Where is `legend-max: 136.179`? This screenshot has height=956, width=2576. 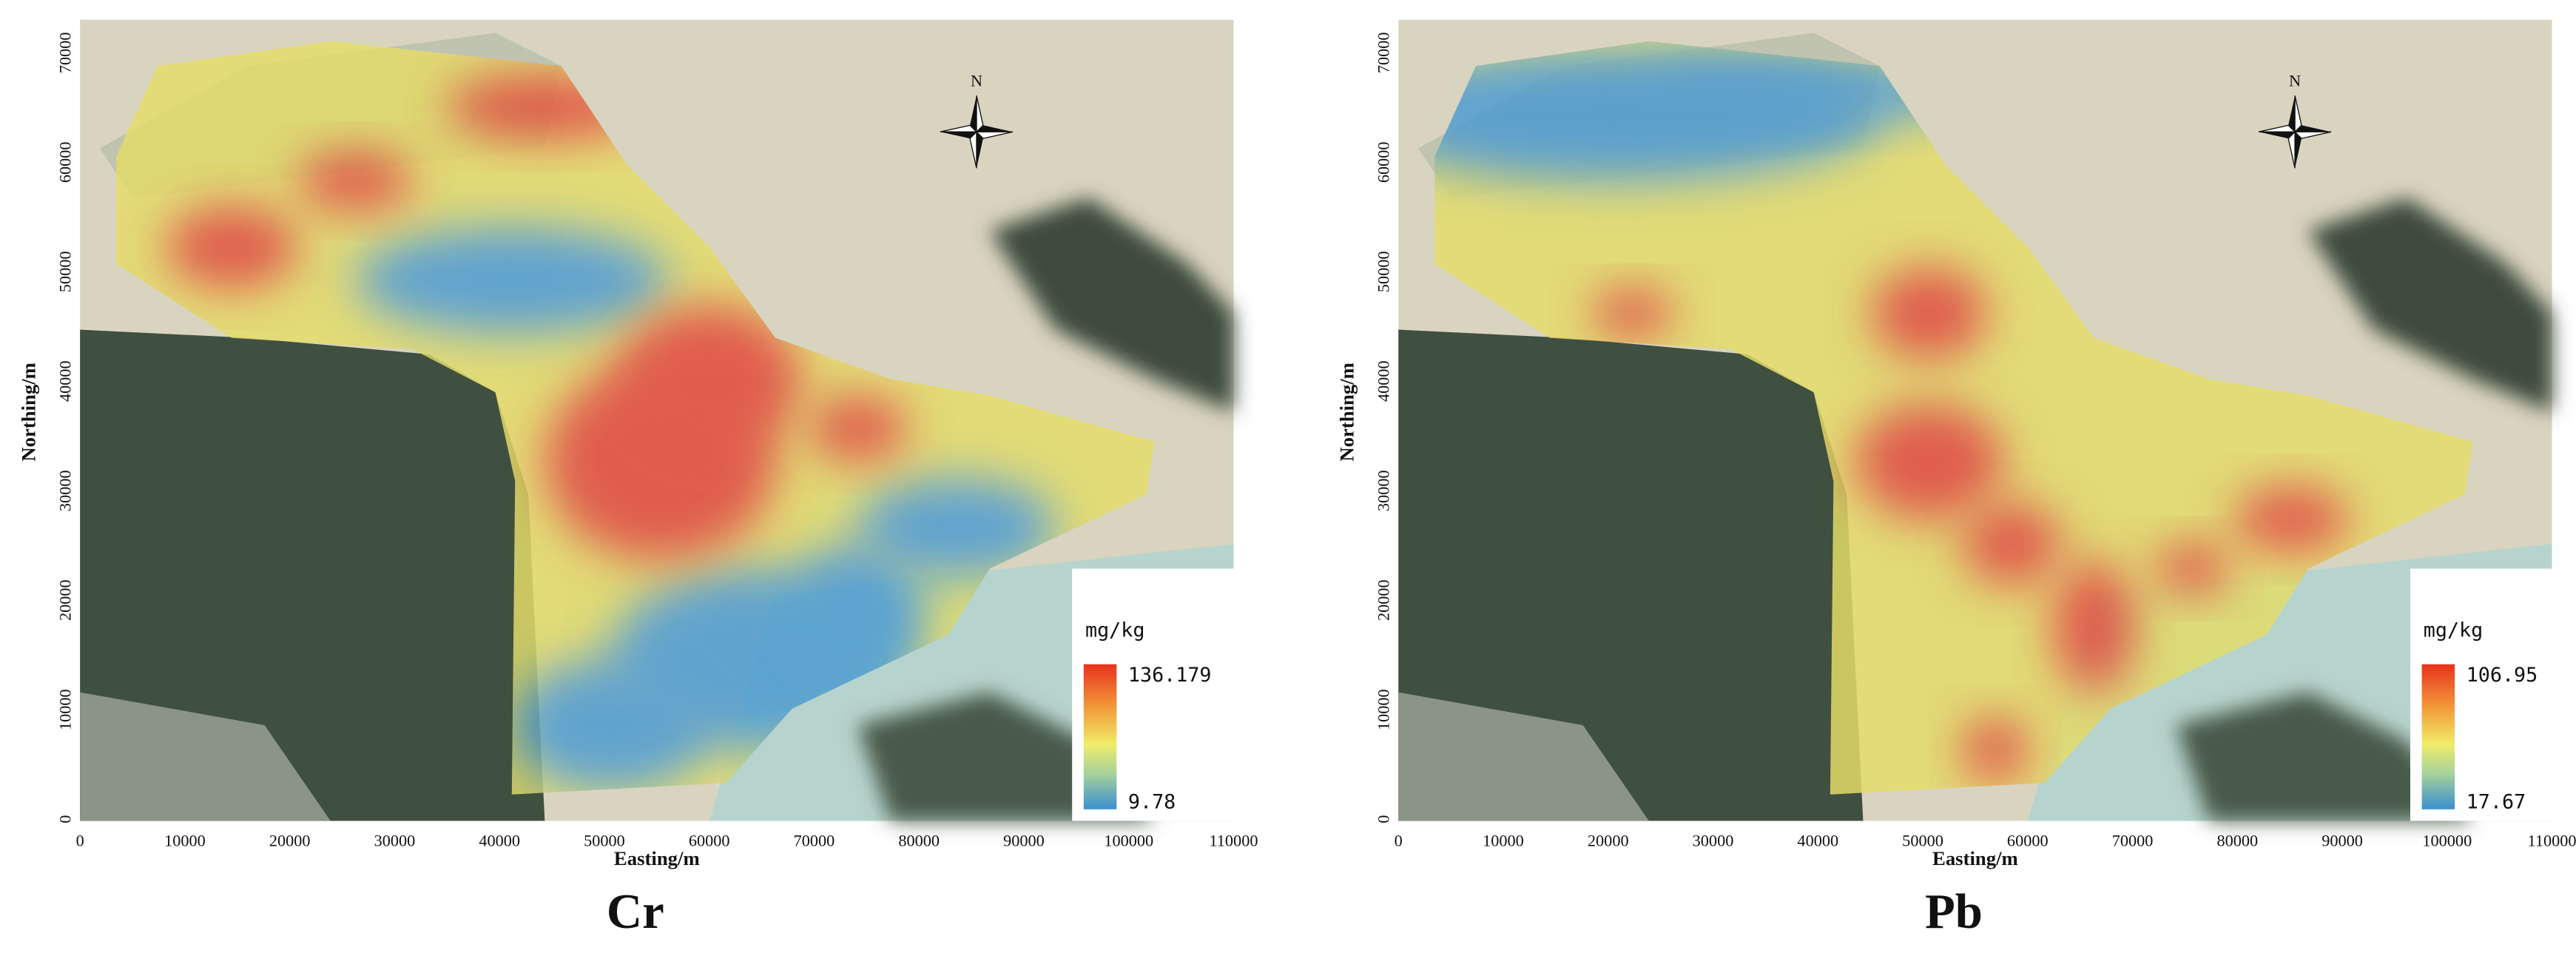
legend-max: 136.179 is located at coordinates (1170, 675).